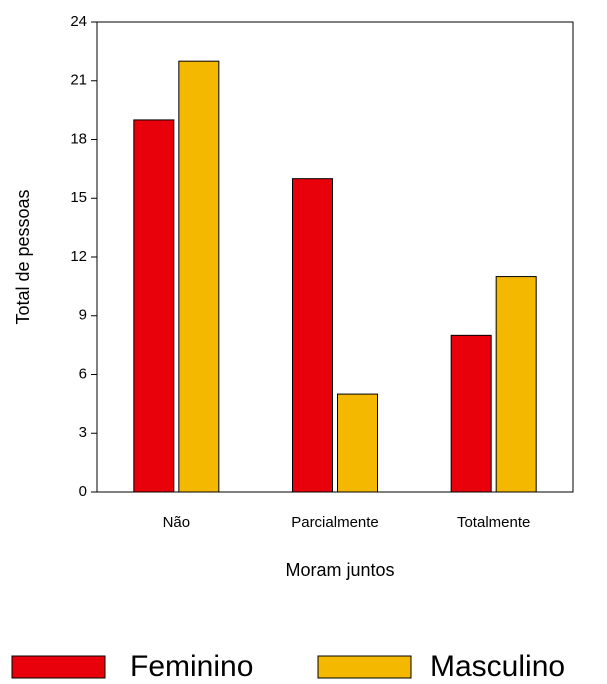 Image resolution: width=607 pixels, height=684 pixels. I want to click on x-axis-label: Moram juntos, so click(339, 570).